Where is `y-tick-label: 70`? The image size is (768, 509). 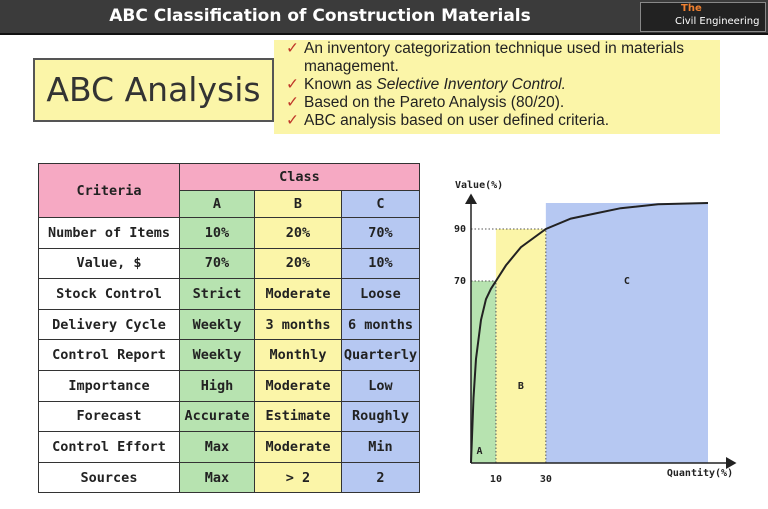 y-tick-label: 70 is located at coordinates (460, 281).